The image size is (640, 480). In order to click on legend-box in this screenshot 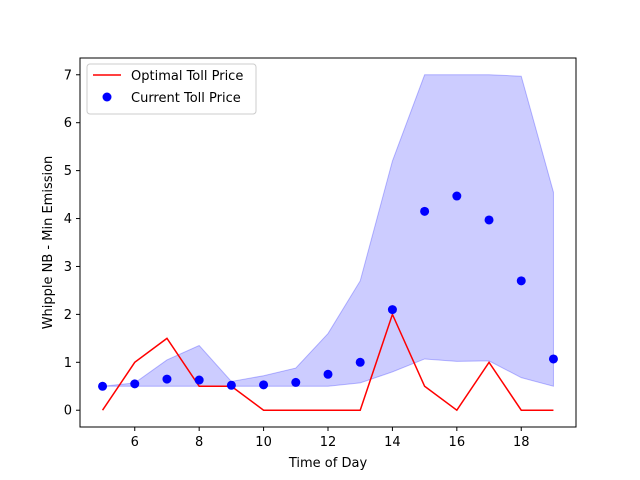, I will do `click(171, 89)`.